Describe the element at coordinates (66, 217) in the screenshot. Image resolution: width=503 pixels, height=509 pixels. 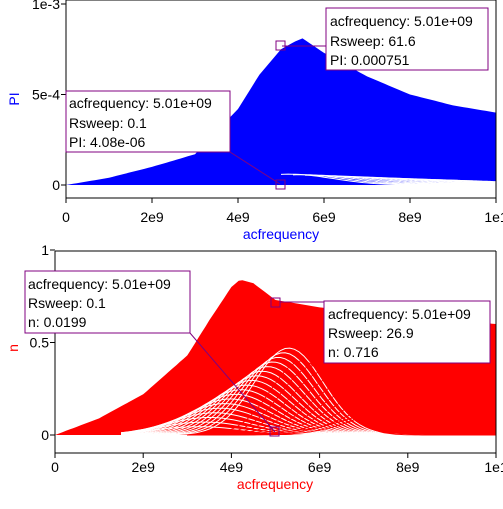
I see `pi-x-tick-label: 0` at that location.